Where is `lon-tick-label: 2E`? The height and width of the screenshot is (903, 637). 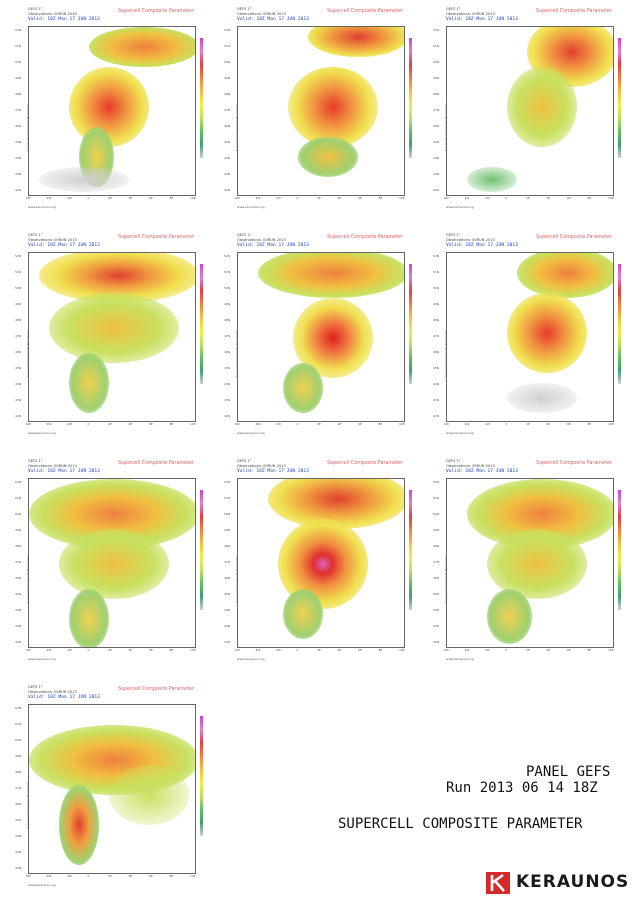
lon-tick-label: 2E is located at coordinates (319, 198).